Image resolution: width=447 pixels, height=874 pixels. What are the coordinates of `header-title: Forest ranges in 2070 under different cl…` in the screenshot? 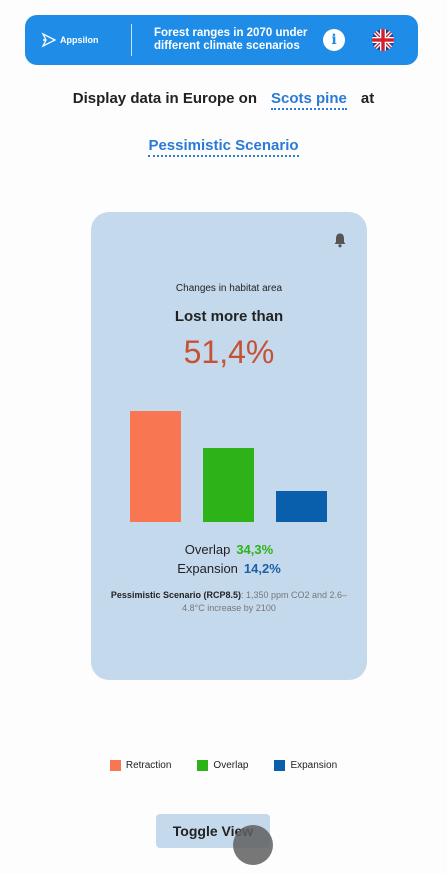 It's located at (231, 39).